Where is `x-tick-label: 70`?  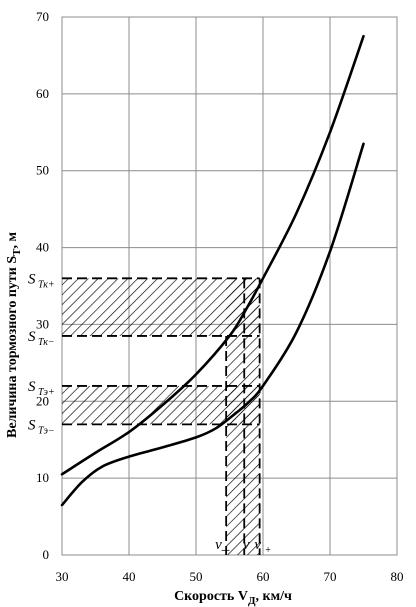 x-tick-label: 70 is located at coordinates (330, 576).